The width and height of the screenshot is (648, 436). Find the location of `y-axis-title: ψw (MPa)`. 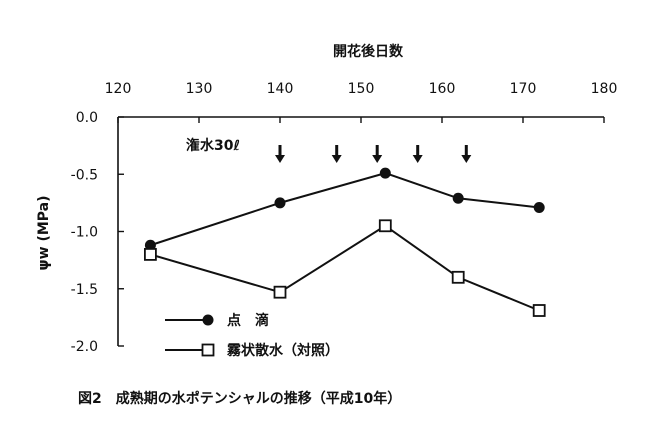

y-axis-title: ψw (MPa) is located at coordinates (44, 233).